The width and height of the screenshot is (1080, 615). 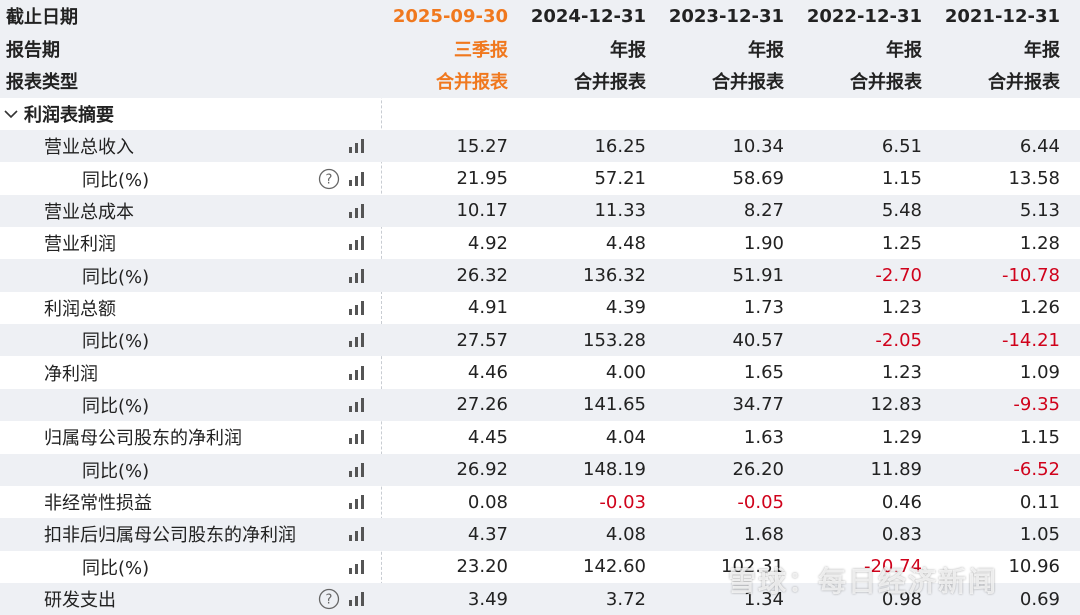 I want to click on value-cell: 26.32, so click(x=482, y=276).